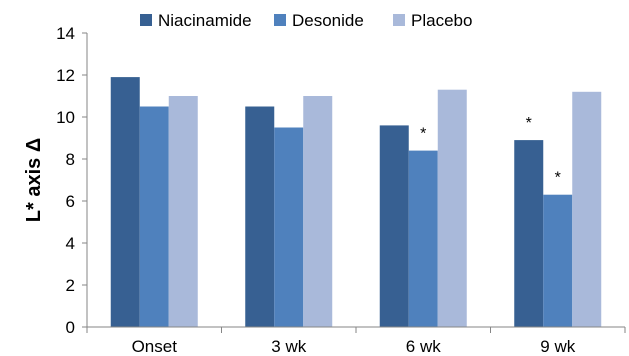 The image size is (629, 356). What do you see at coordinates (72, 180) in the screenshot?
I see `y-axis: 0 2 4 6 8 10 12 14` at bounding box center [72, 180].